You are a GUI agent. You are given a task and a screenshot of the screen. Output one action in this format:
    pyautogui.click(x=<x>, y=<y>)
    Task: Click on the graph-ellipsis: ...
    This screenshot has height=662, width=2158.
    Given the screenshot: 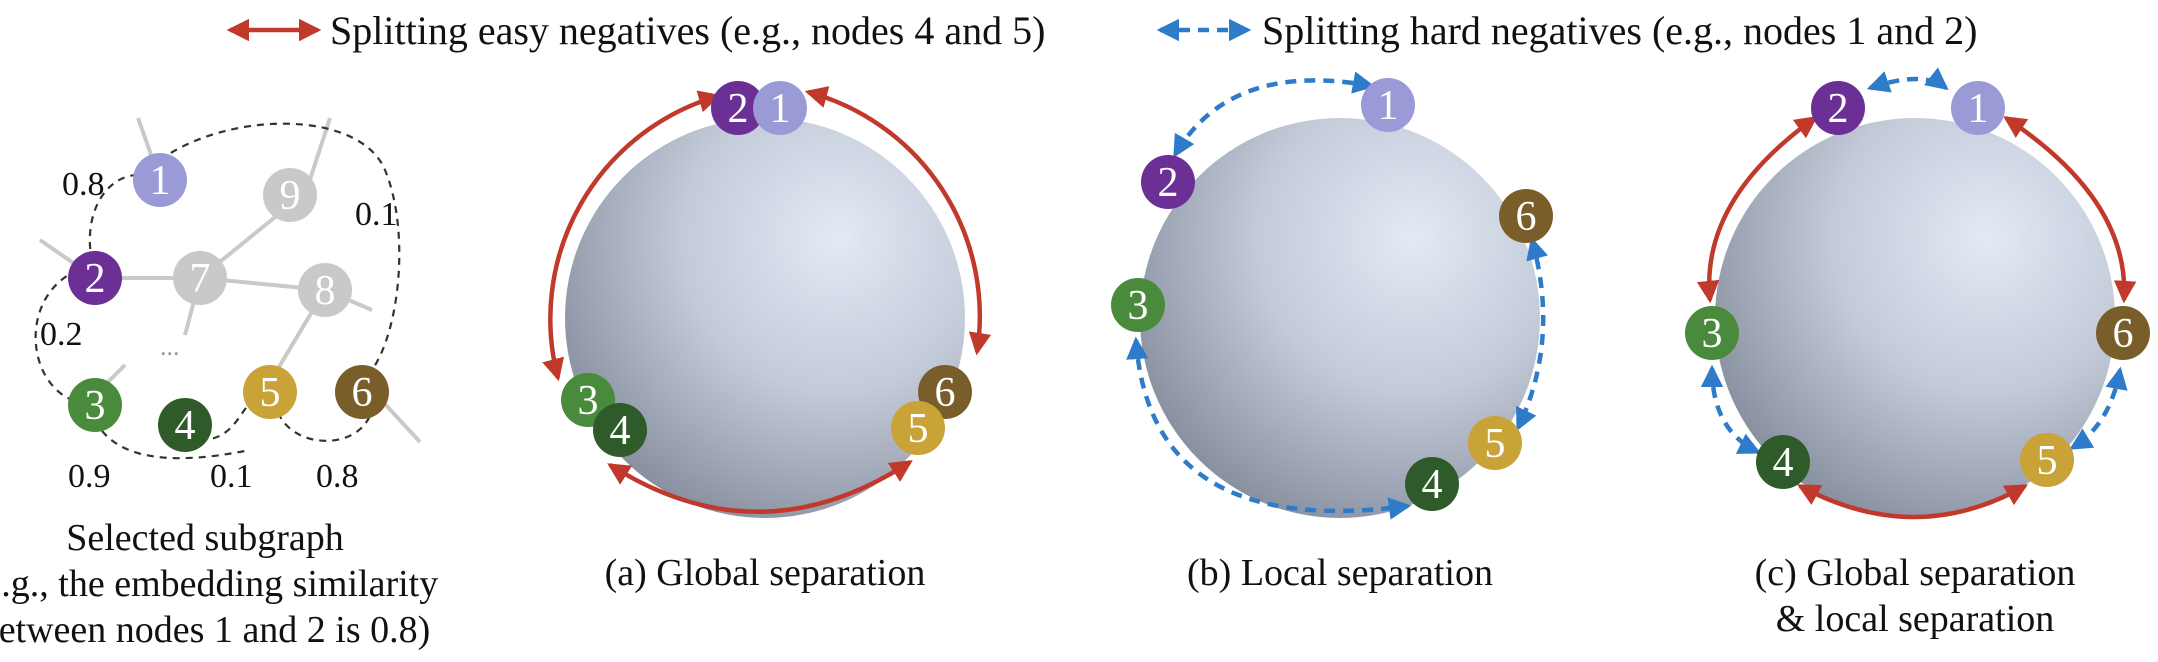 What is the action you would take?
    pyautogui.click(x=170, y=346)
    